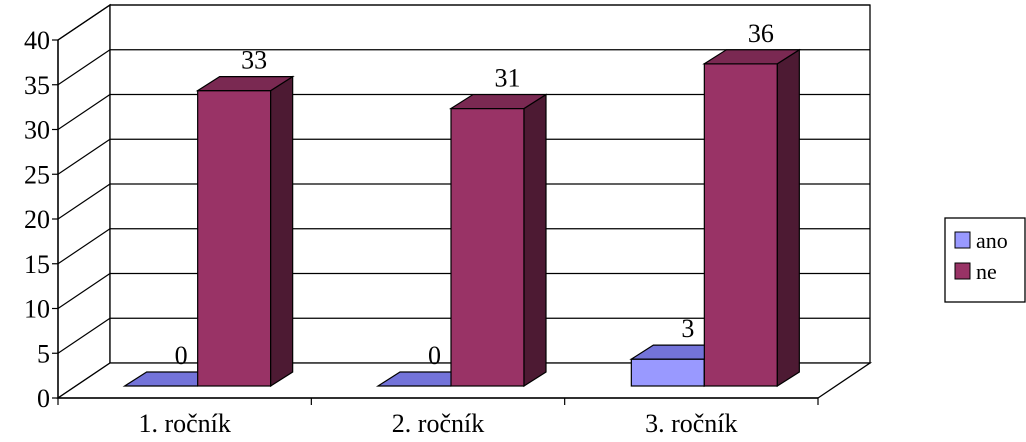 This screenshot has height=442, width=1026. I want to click on y-tick-label: 40, so click(37, 40).